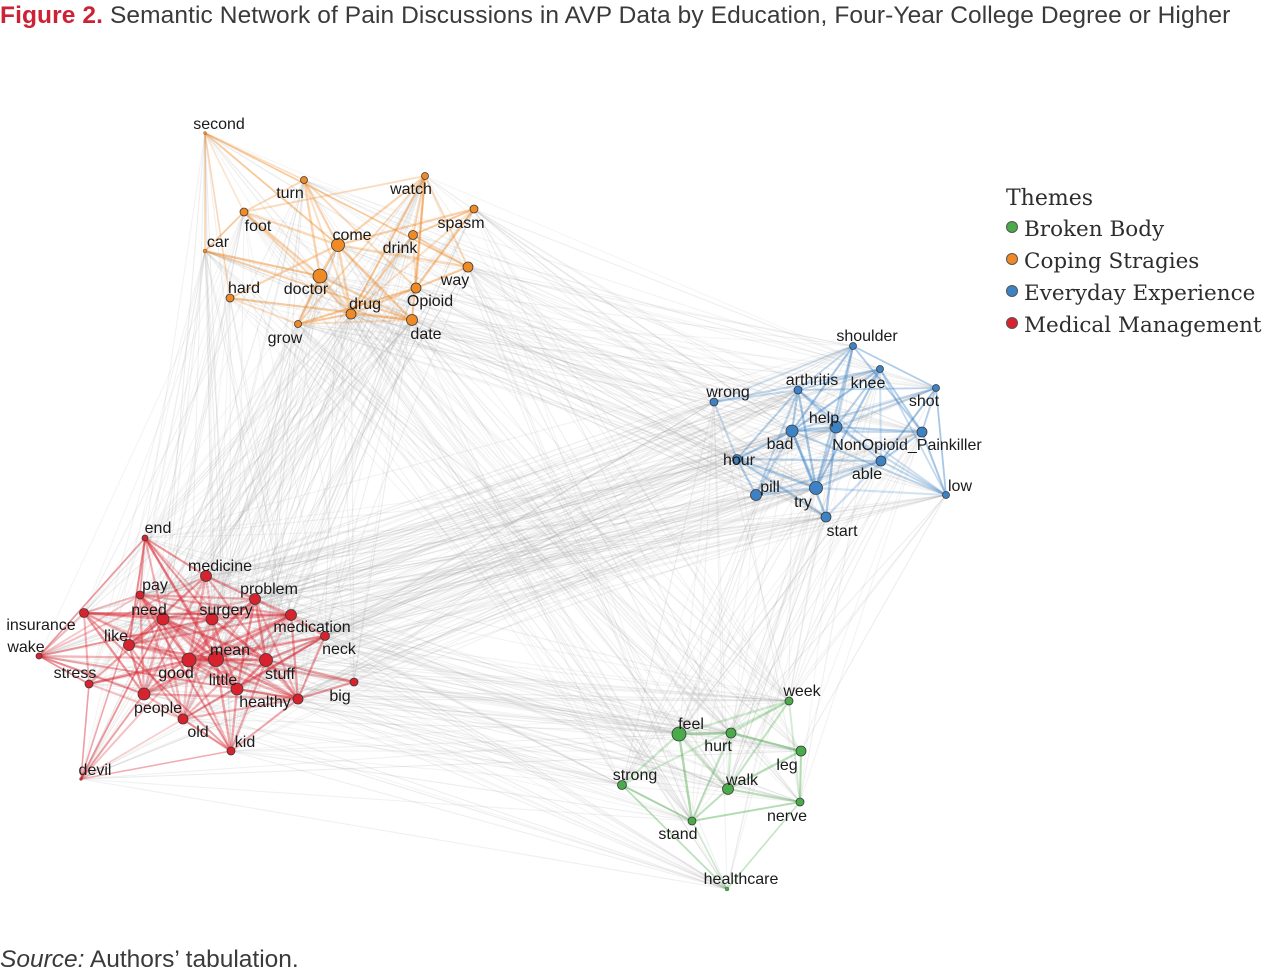  I want to click on network-edge-drug-kid, so click(291, 532).